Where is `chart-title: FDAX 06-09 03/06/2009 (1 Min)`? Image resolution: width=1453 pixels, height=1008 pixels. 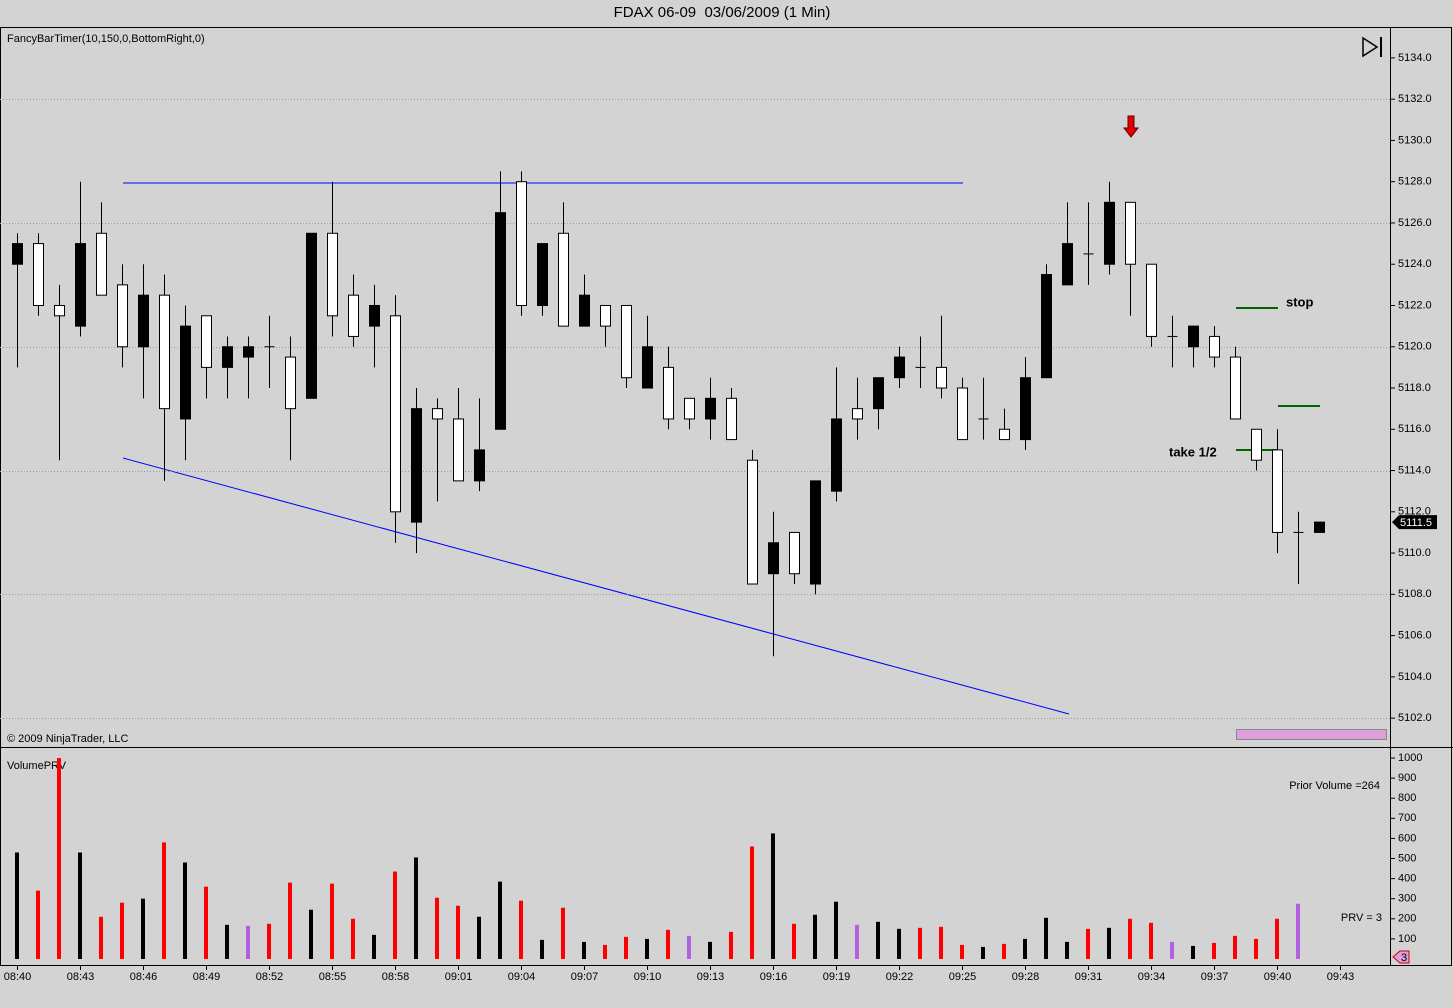
chart-title: FDAX 06-09 03/06/2009 (1 Min) is located at coordinates (722, 12).